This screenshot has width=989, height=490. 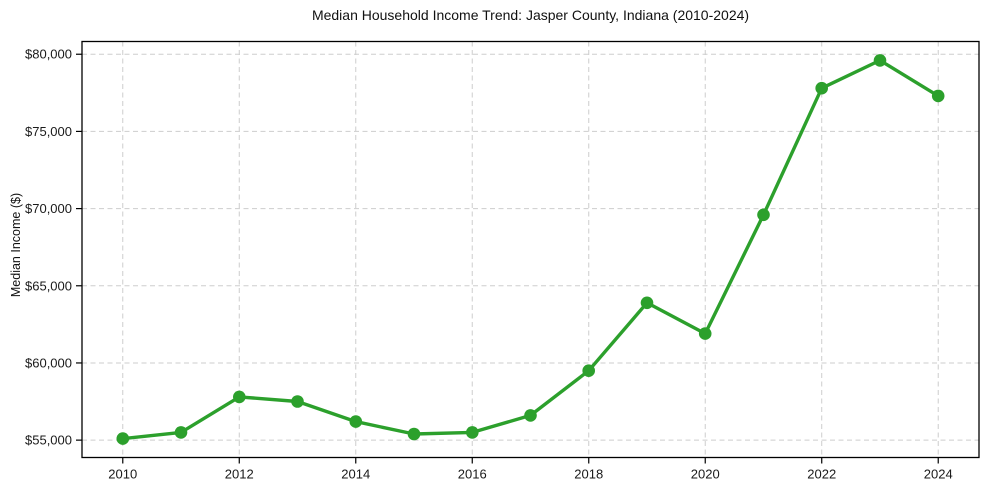 What do you see at coordinates (821, 88) in the screenshot?
I see `data-point-2022` at bounding box center [821, 88].